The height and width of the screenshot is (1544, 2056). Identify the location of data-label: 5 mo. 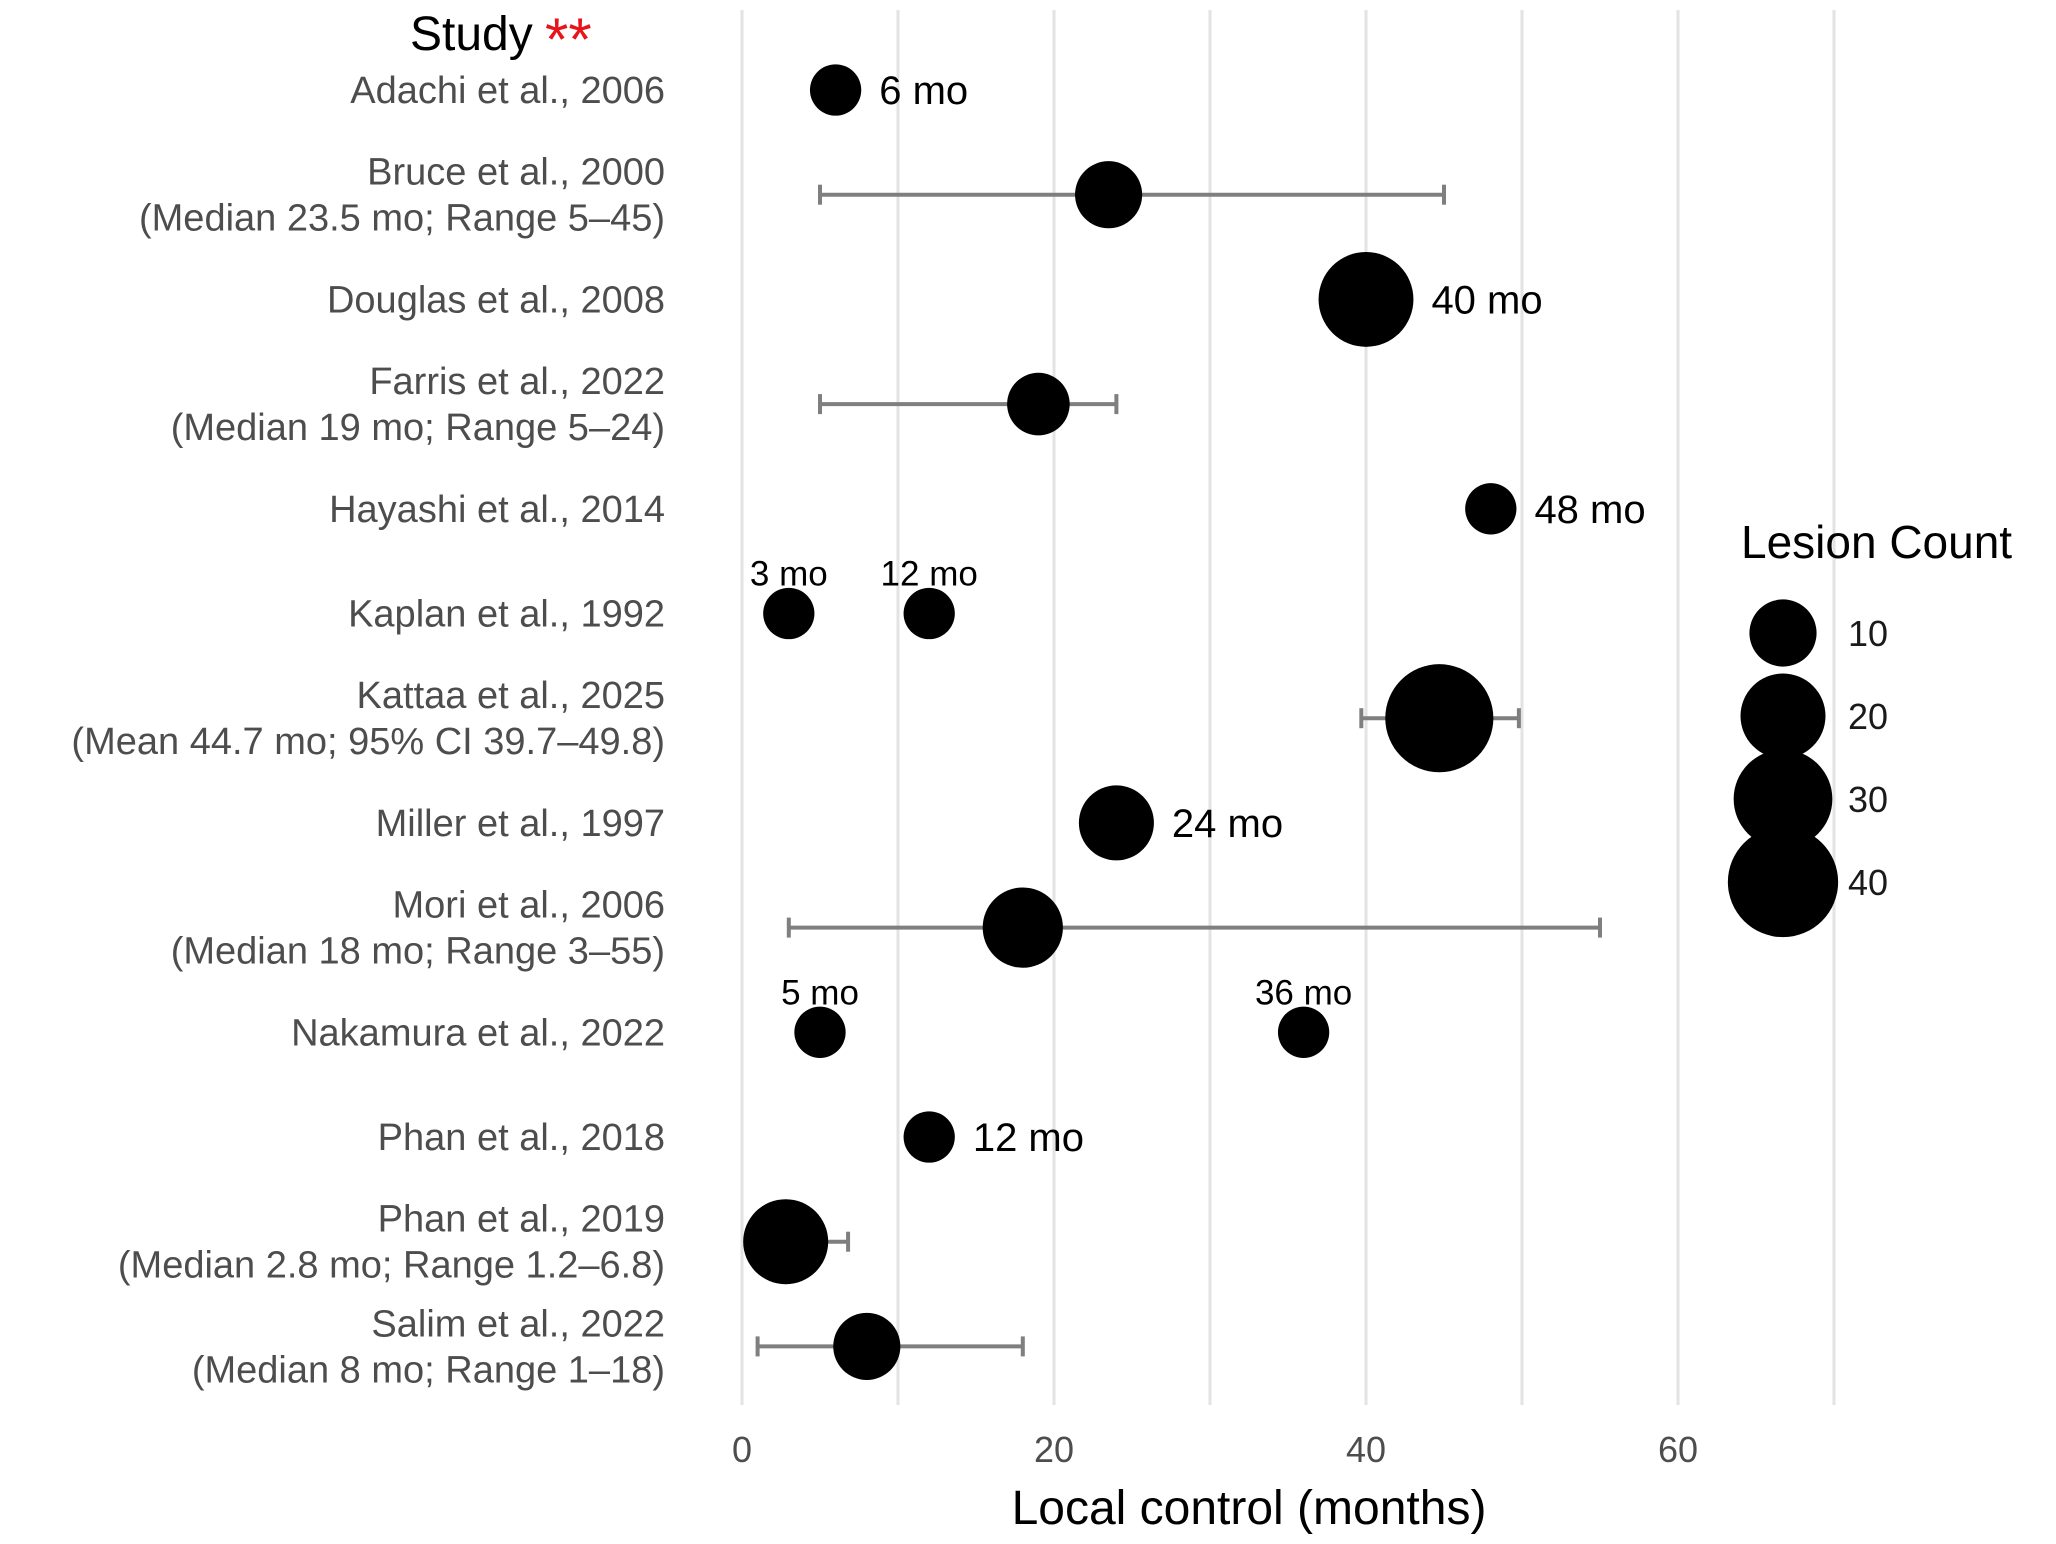
(820, 992).